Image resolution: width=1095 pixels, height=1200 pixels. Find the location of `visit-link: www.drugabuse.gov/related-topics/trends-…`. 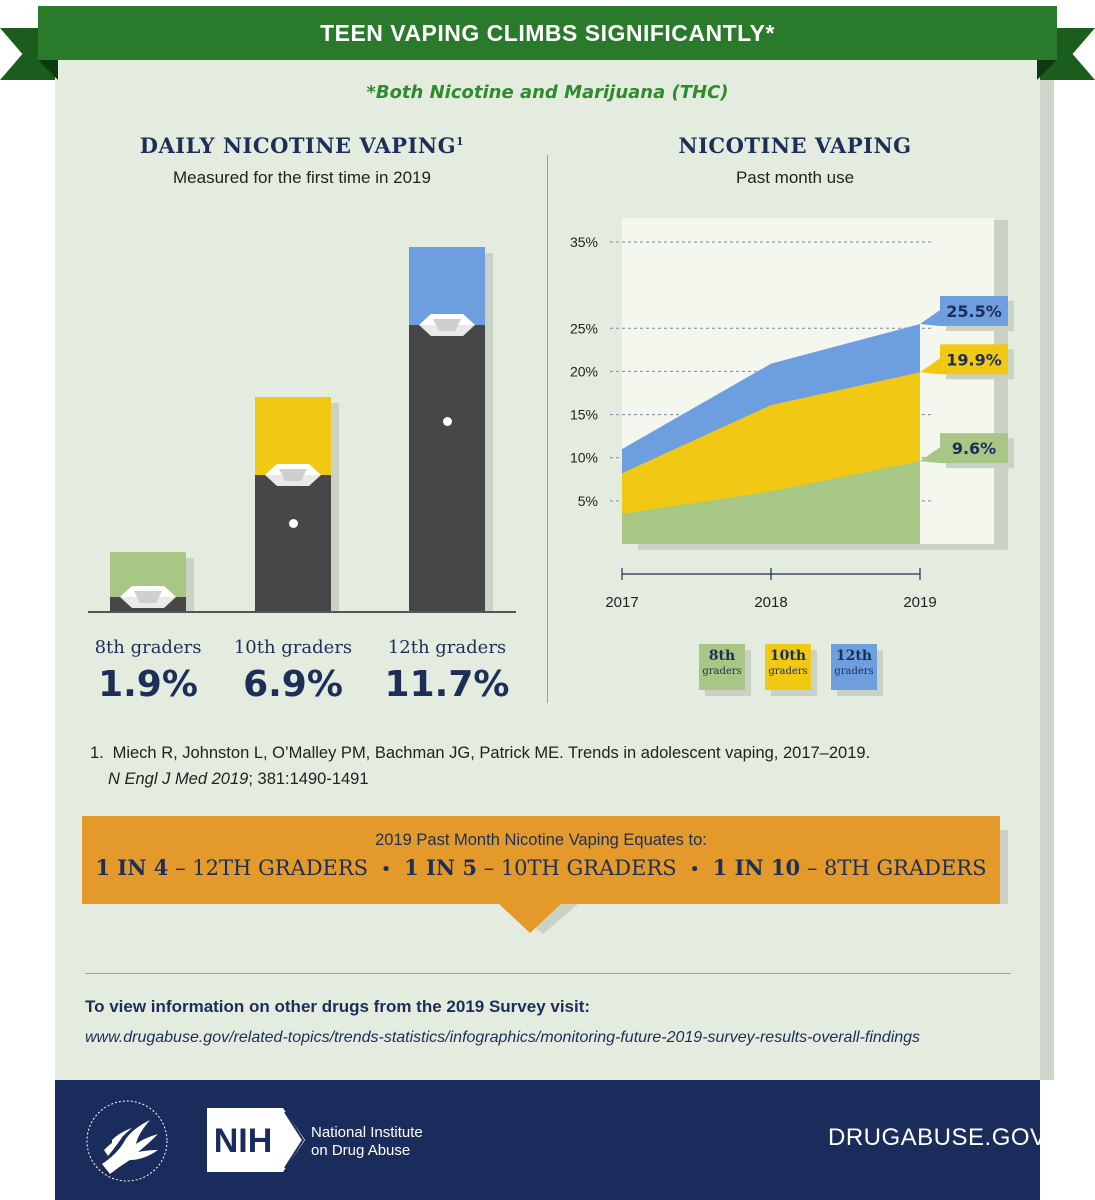

visit-link: www.drugabuse.gov/related-topics/trends-… is located at coordinates (503, 1037).